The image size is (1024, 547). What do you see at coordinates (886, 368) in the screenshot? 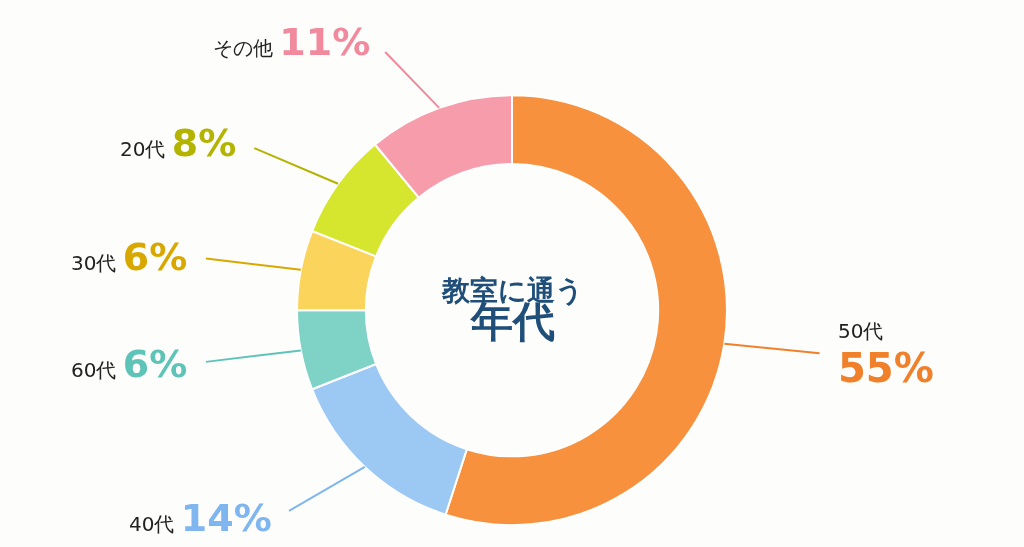
I see `data-label: 55%` at bounding box center [886, 368].